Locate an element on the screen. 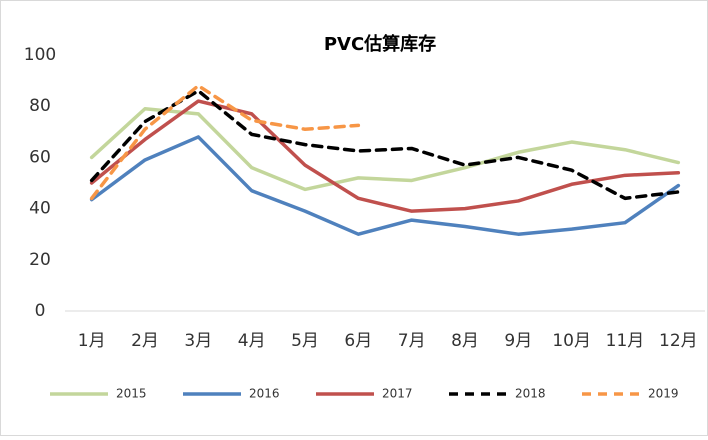 The width and height of the screenshot is (708, 440). x-tick-label: 5月 is located at coordinates (305, 341).